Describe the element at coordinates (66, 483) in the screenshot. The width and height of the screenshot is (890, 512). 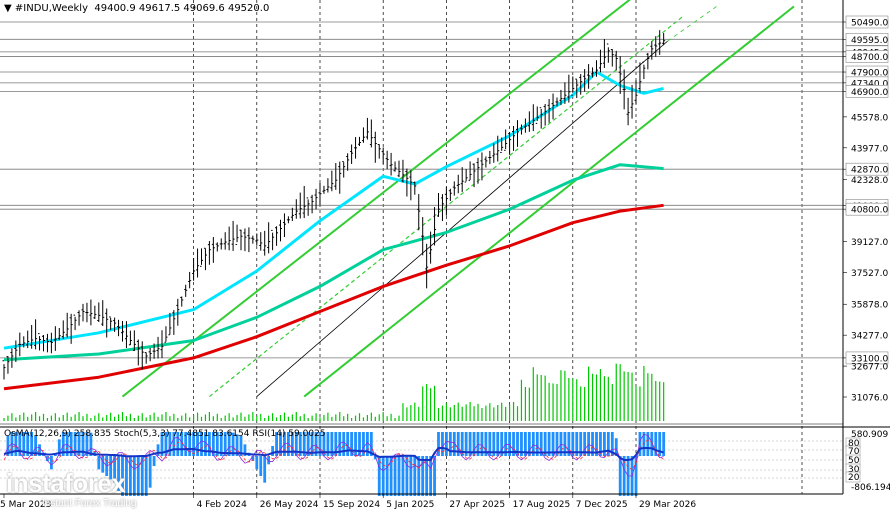
I see `brand-name: instaforex` at that location.